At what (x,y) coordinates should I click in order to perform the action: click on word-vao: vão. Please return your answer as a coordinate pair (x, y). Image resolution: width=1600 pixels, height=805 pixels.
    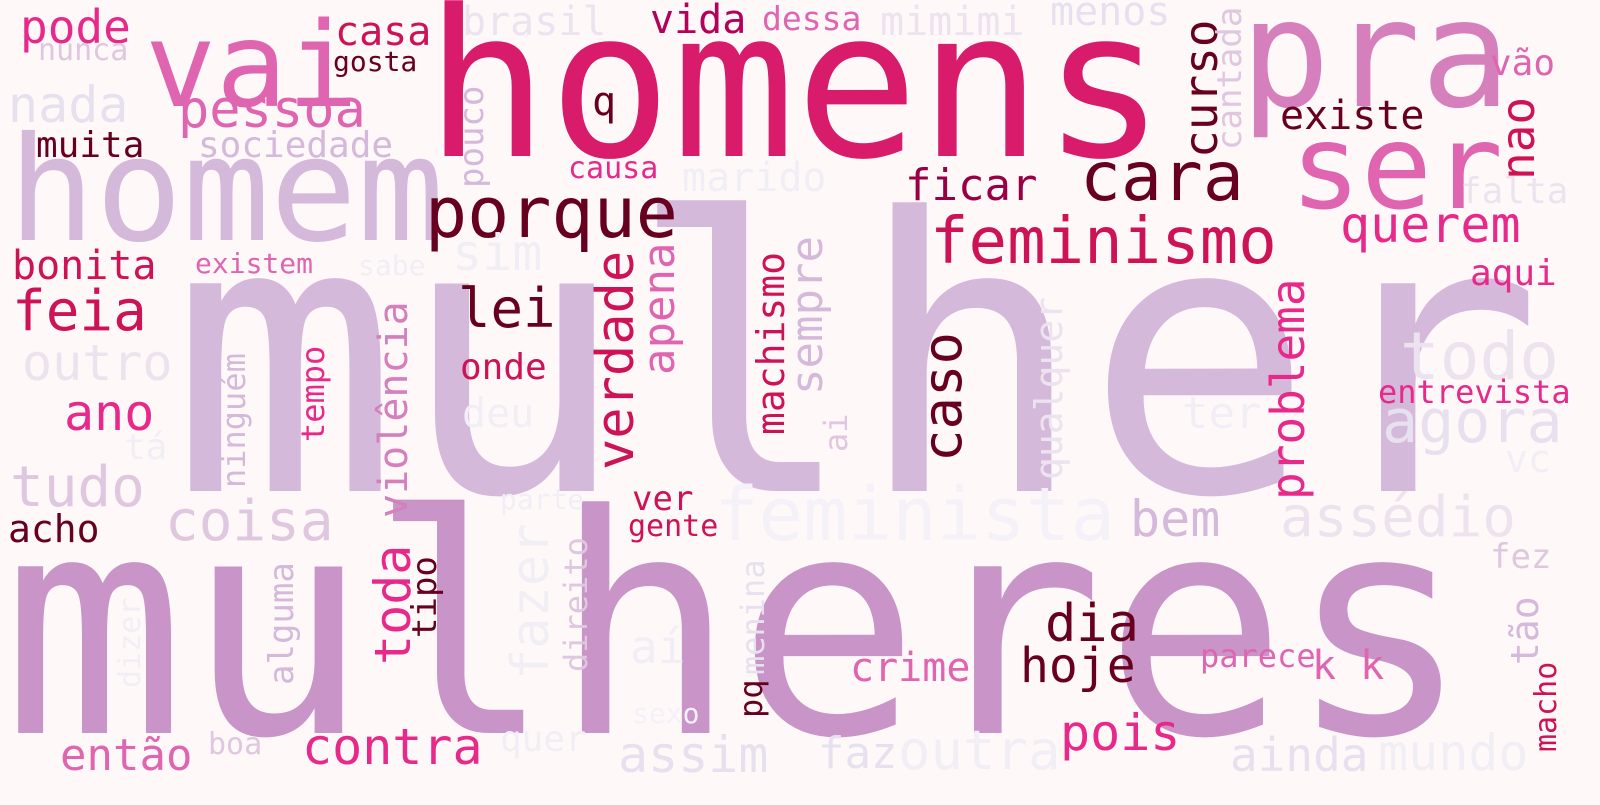
    Looking at the image, I should click on (1523, 63).